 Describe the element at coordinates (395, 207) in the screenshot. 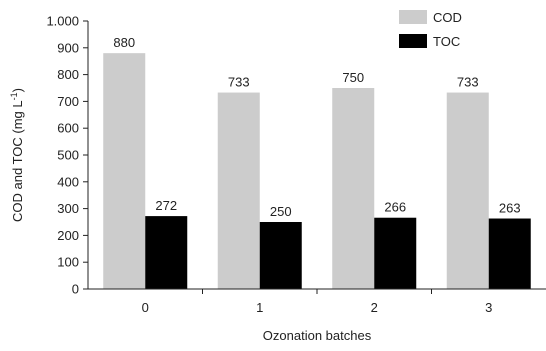

I see `data-label-toc: 266` at that location.